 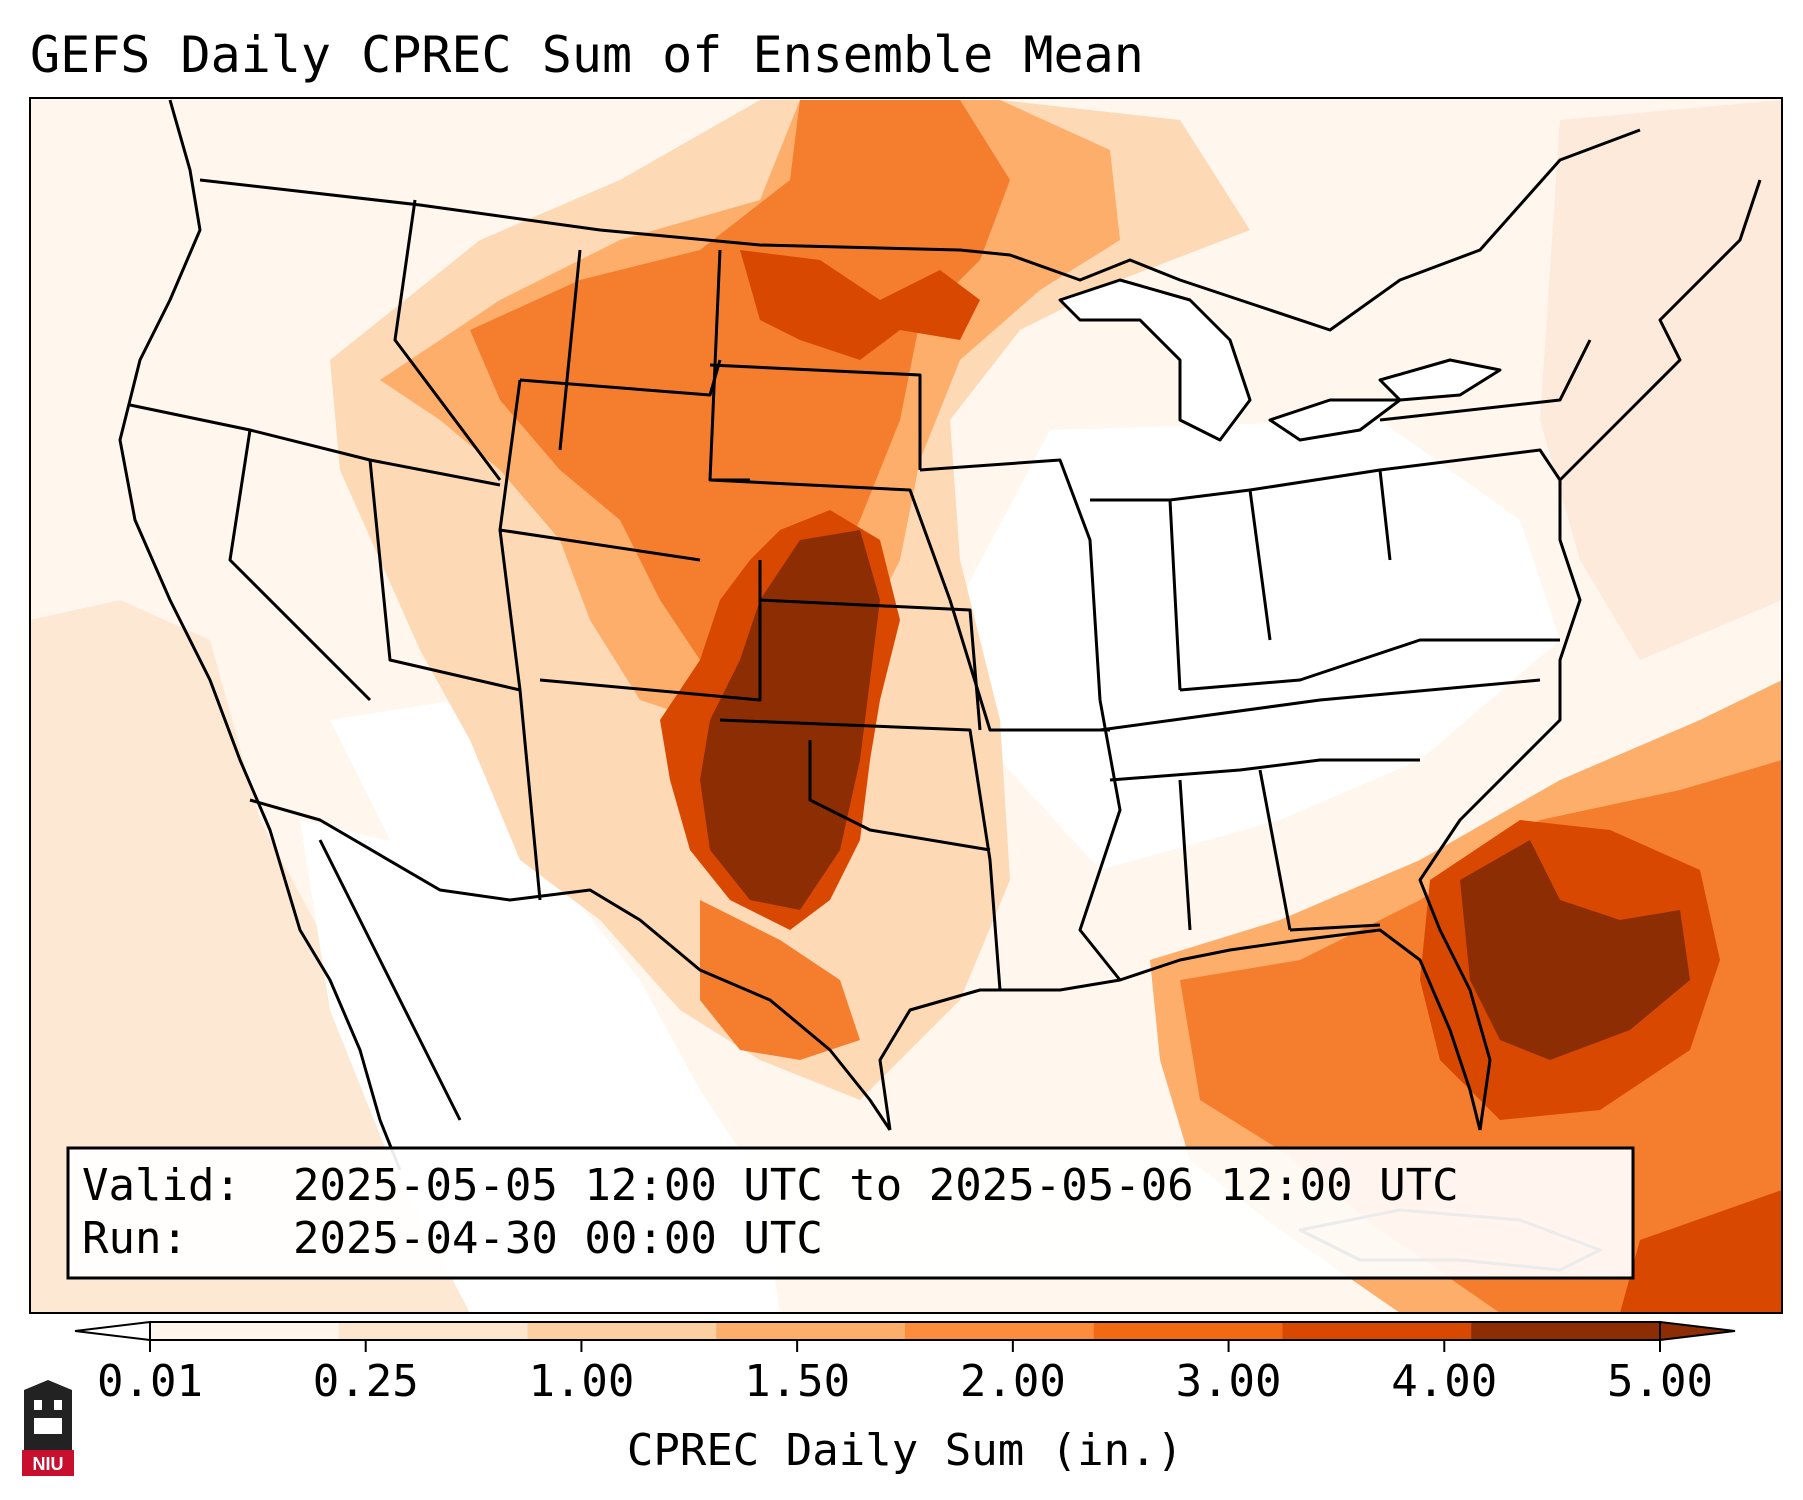 What do you see at coordinates (520, 715) in the screenshot?
I see `az-nm-line` at bounding box center [520, 715].